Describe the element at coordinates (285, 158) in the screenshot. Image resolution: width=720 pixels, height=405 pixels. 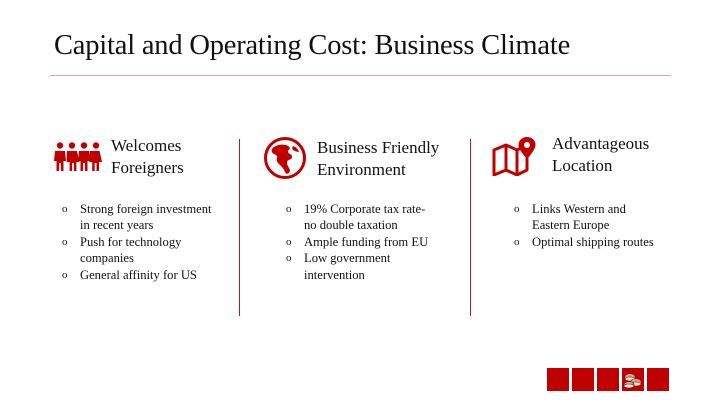
I see `globe-americas-icon` at that location.